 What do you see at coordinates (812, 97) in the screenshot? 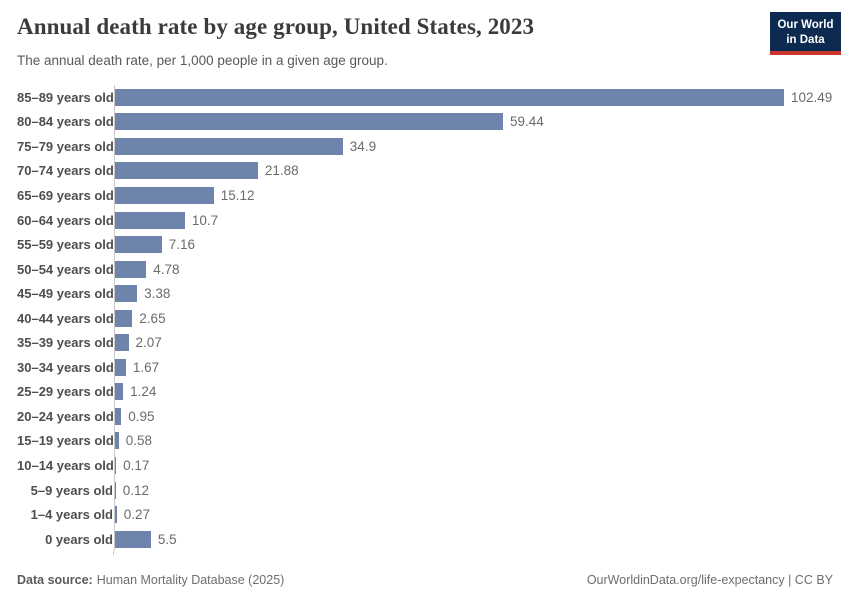
I see `value-label: 102.49` at bounding box center [812, 97].